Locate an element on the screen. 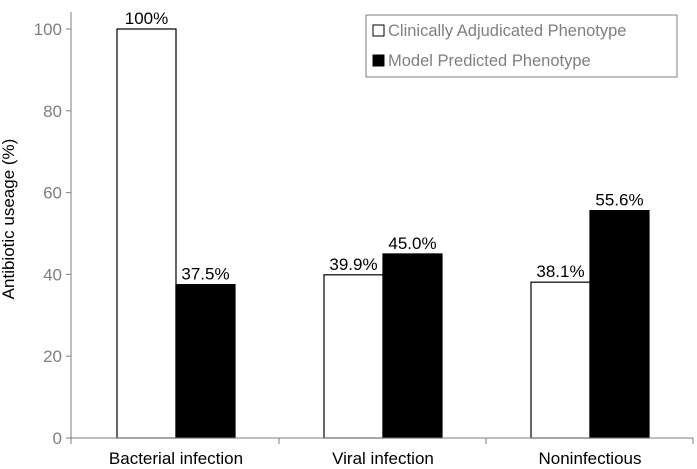 This screenshot has height=469, width=697. y-tick-label-40: 40 is located at coordinates (52, 274).